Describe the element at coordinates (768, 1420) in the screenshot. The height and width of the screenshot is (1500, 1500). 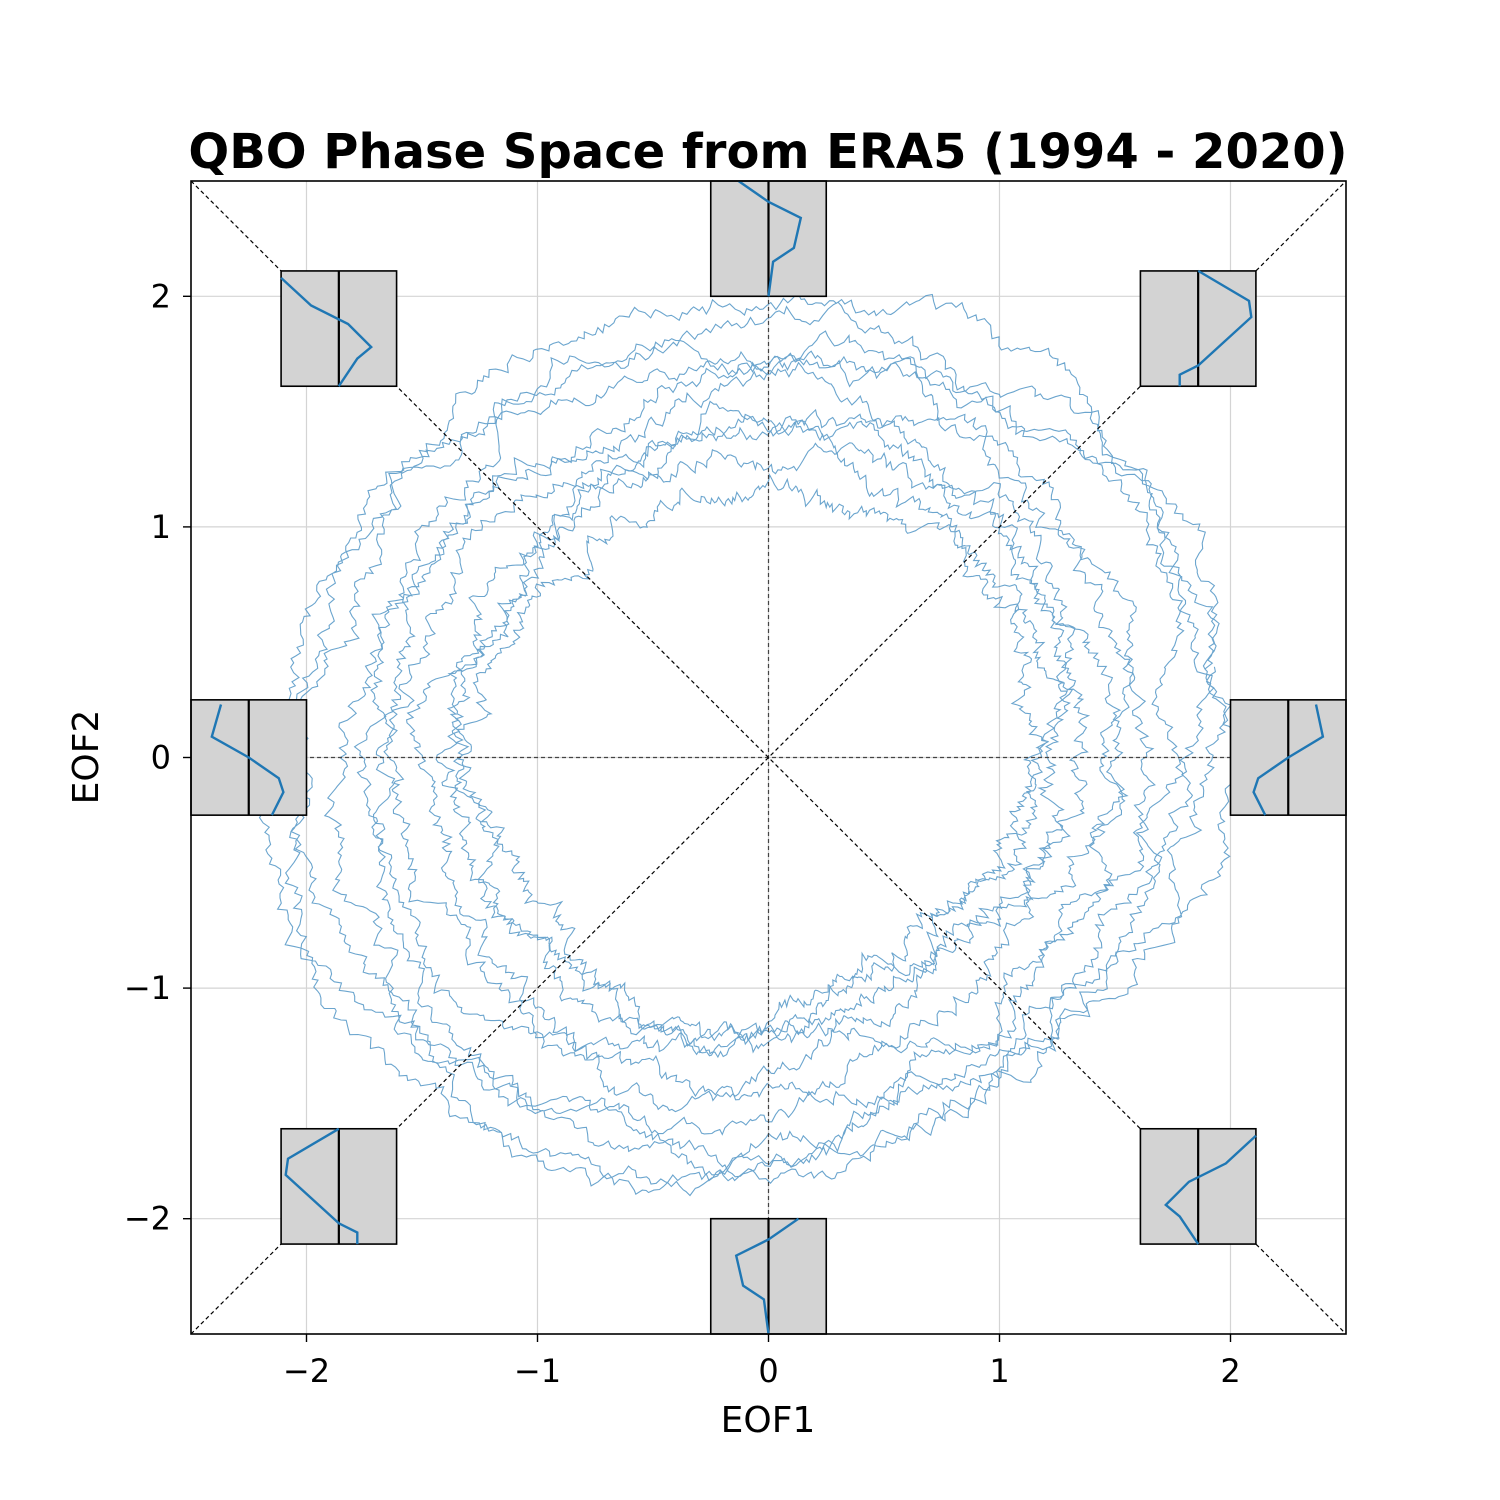
I see `x-axis-label: EOF1` at that location.